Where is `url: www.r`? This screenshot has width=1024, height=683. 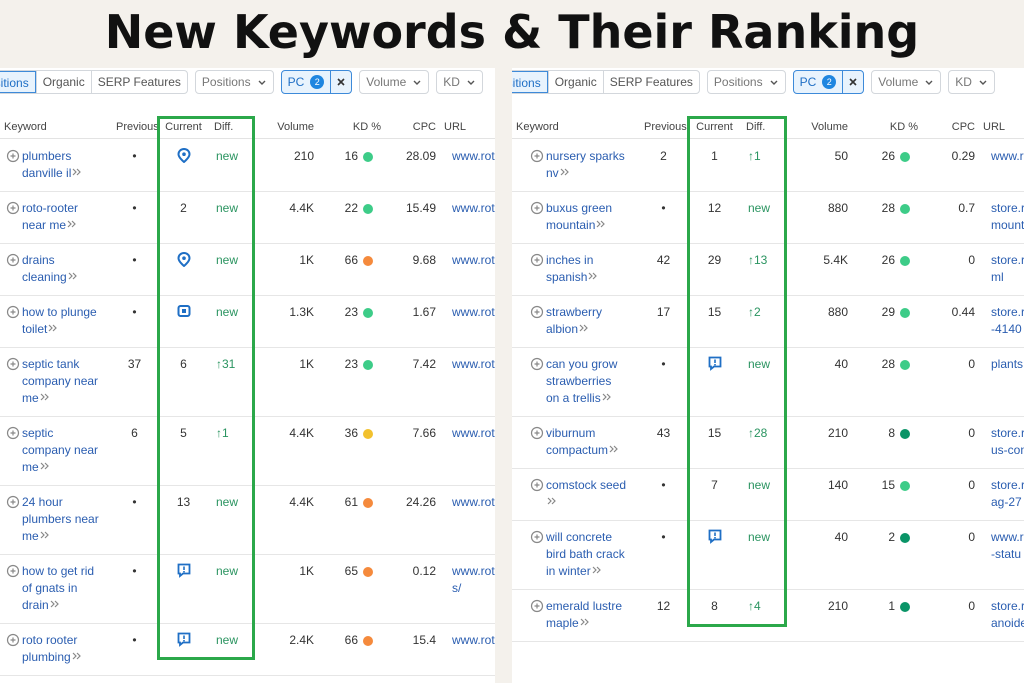
url: www.r is located at coordinates (1001, 156).